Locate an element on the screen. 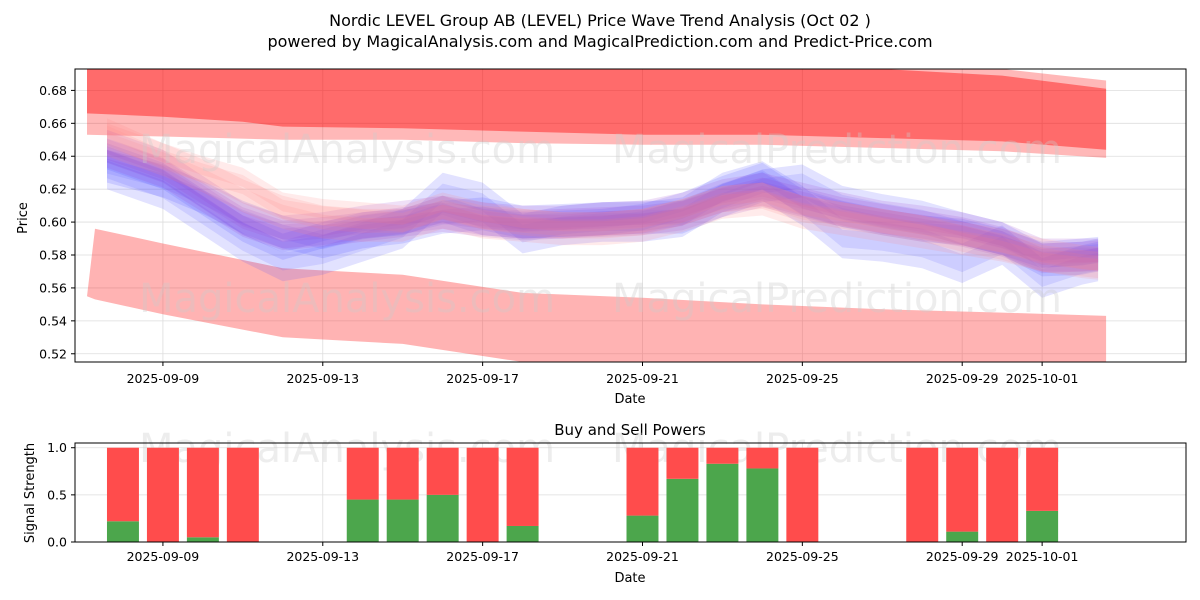  upper-band-outer is located at coordinates (597, 113).